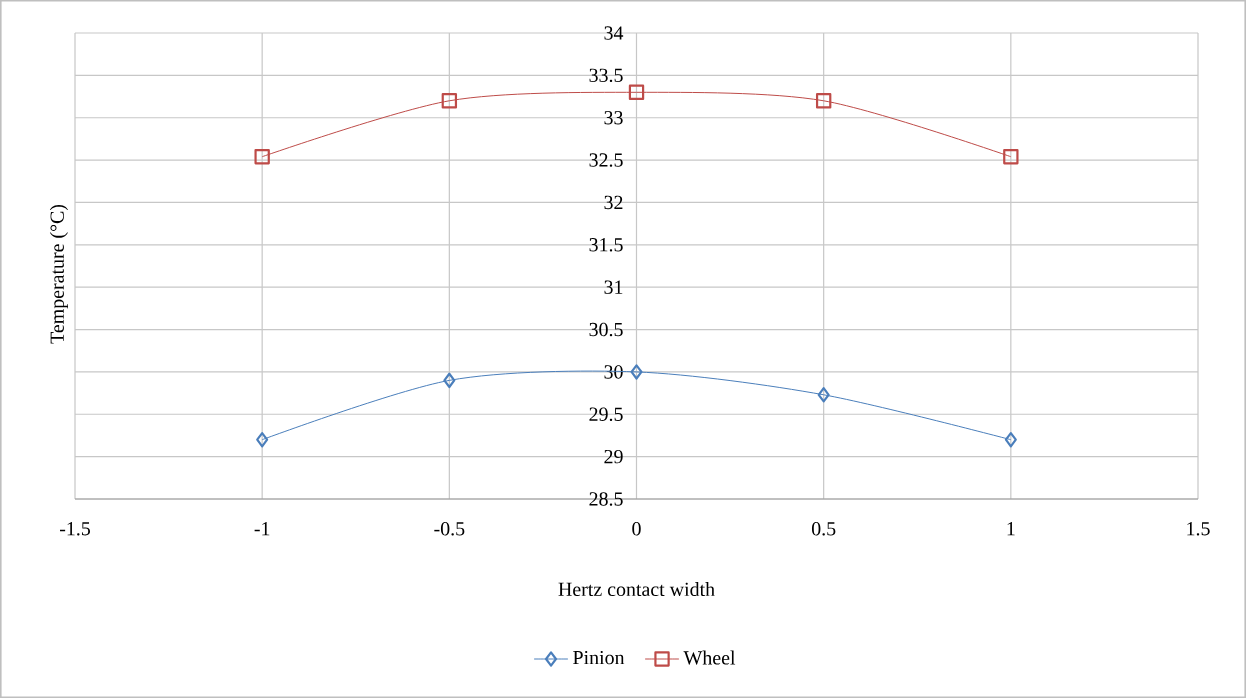 The image size is (1246, 698). What do you see at coordinates (606, 245) in the screenshot?
I see `y-tick-label: 31.5` at bounding box center [606, 245].